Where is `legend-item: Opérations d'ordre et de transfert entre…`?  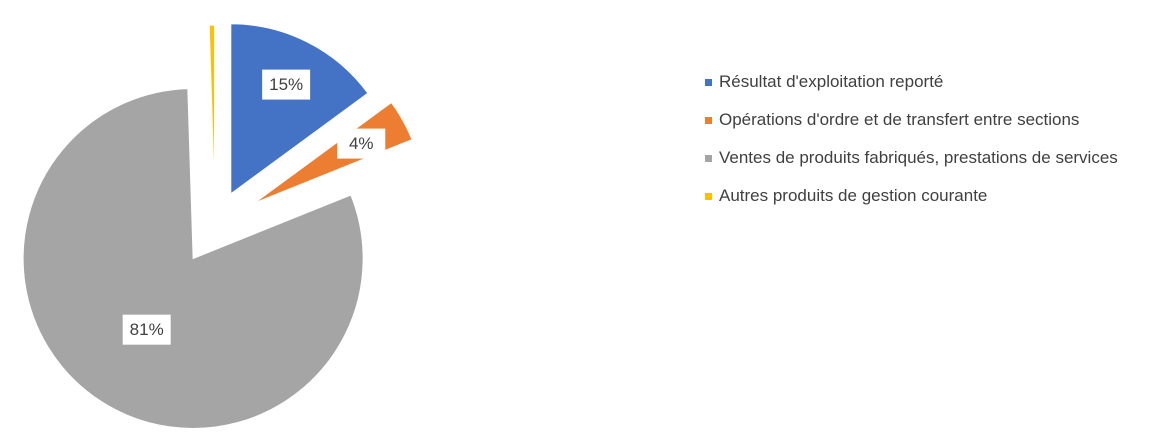
legend-item: Opérations d'ordre et de transfert entre… is located at coordinates (930, 120).